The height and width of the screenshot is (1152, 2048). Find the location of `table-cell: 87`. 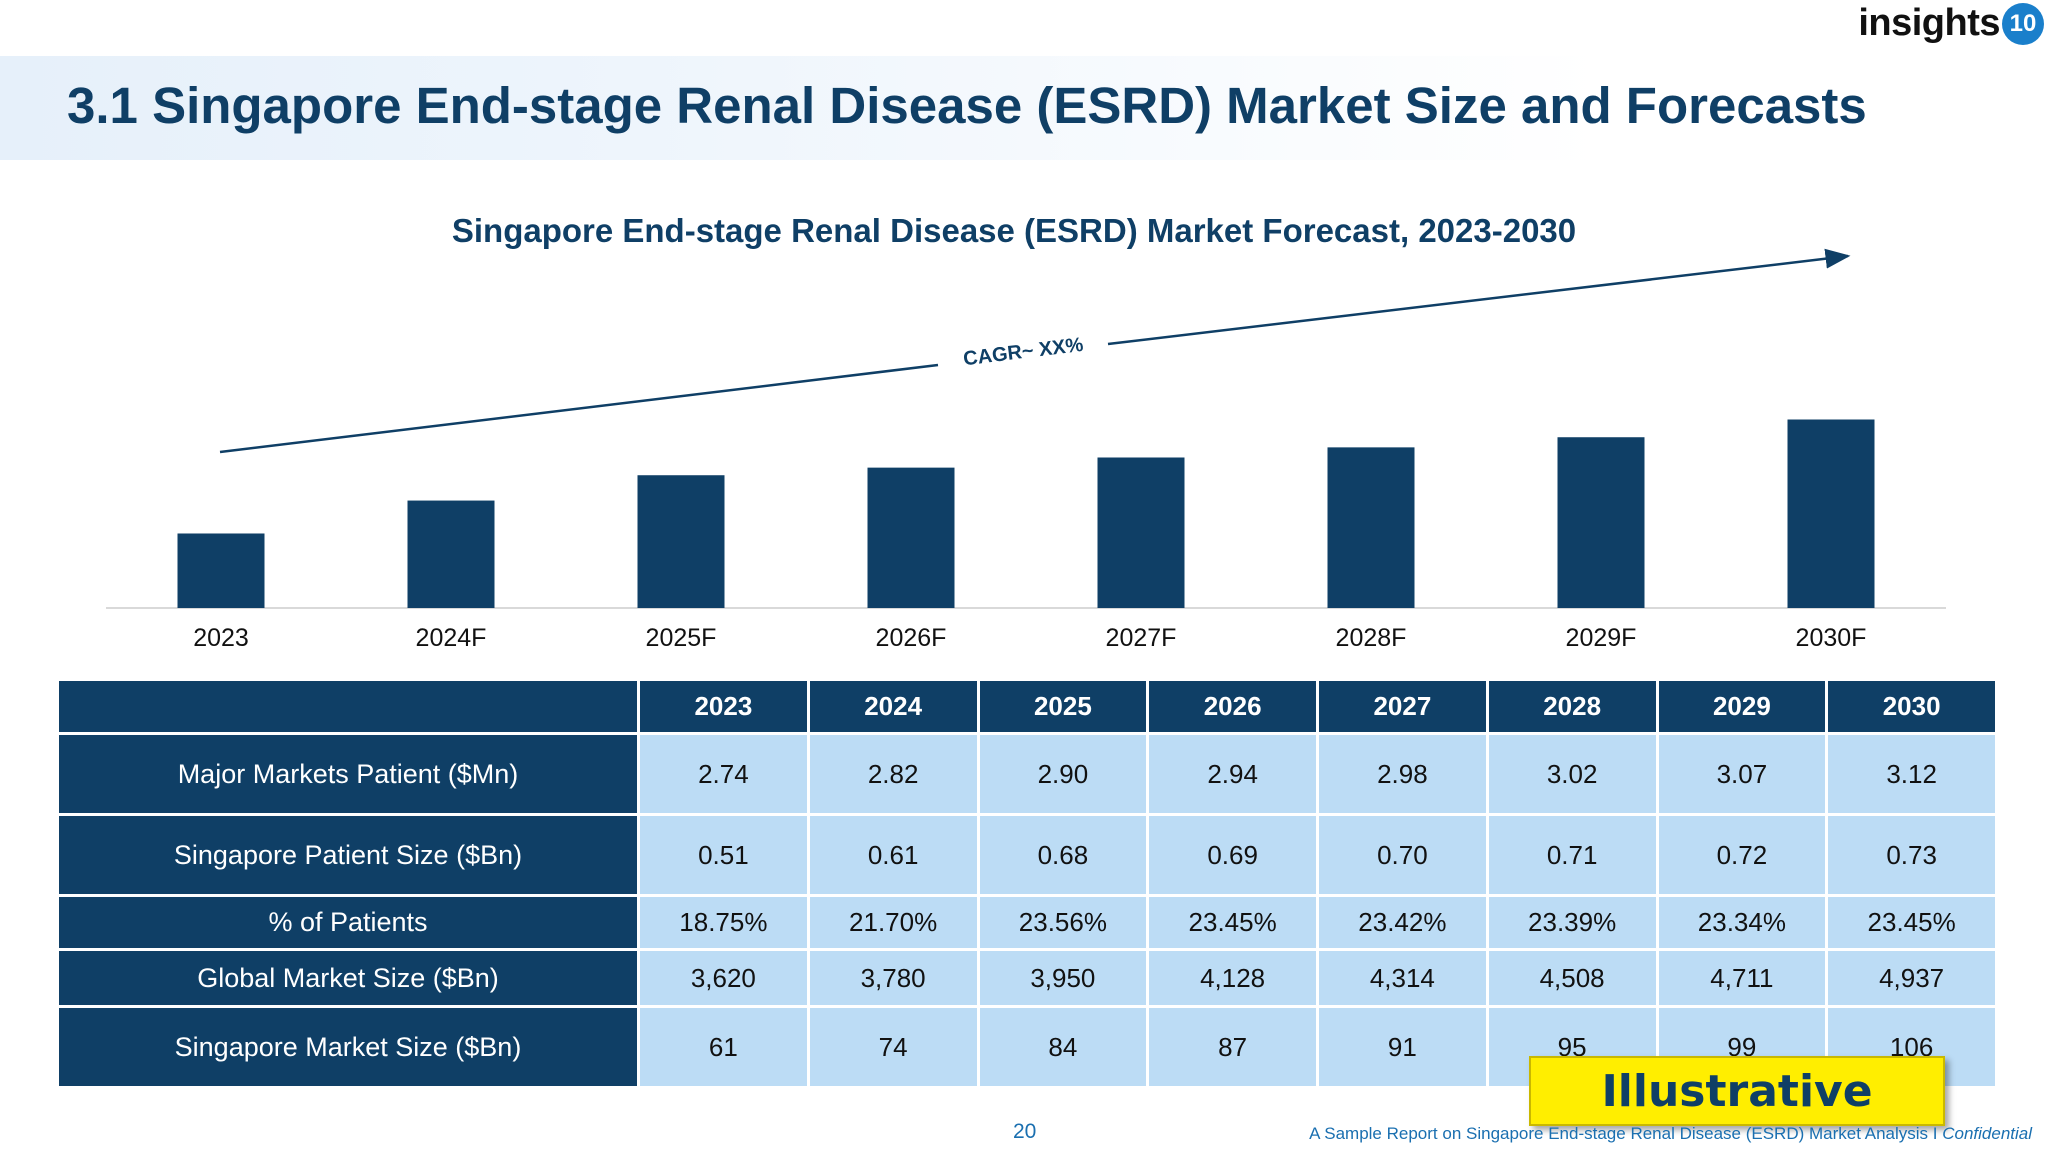

table-cell: 87 is located at coordinates (1232, 1047).